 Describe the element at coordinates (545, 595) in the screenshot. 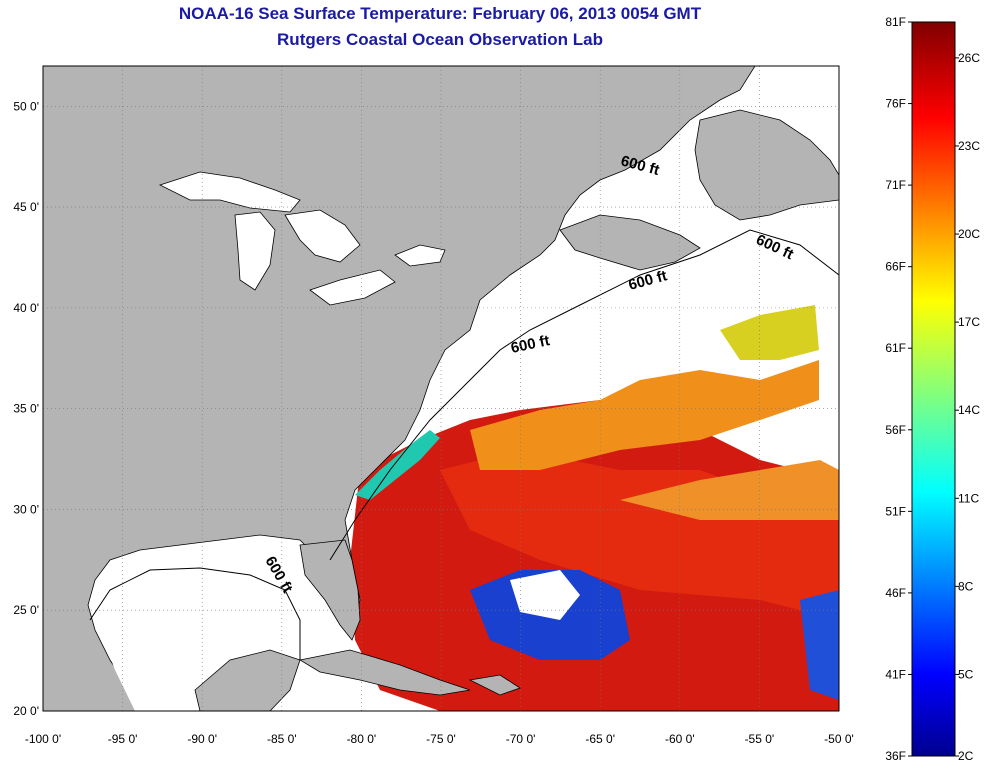

I see `sst-cloud-gap` at that location.